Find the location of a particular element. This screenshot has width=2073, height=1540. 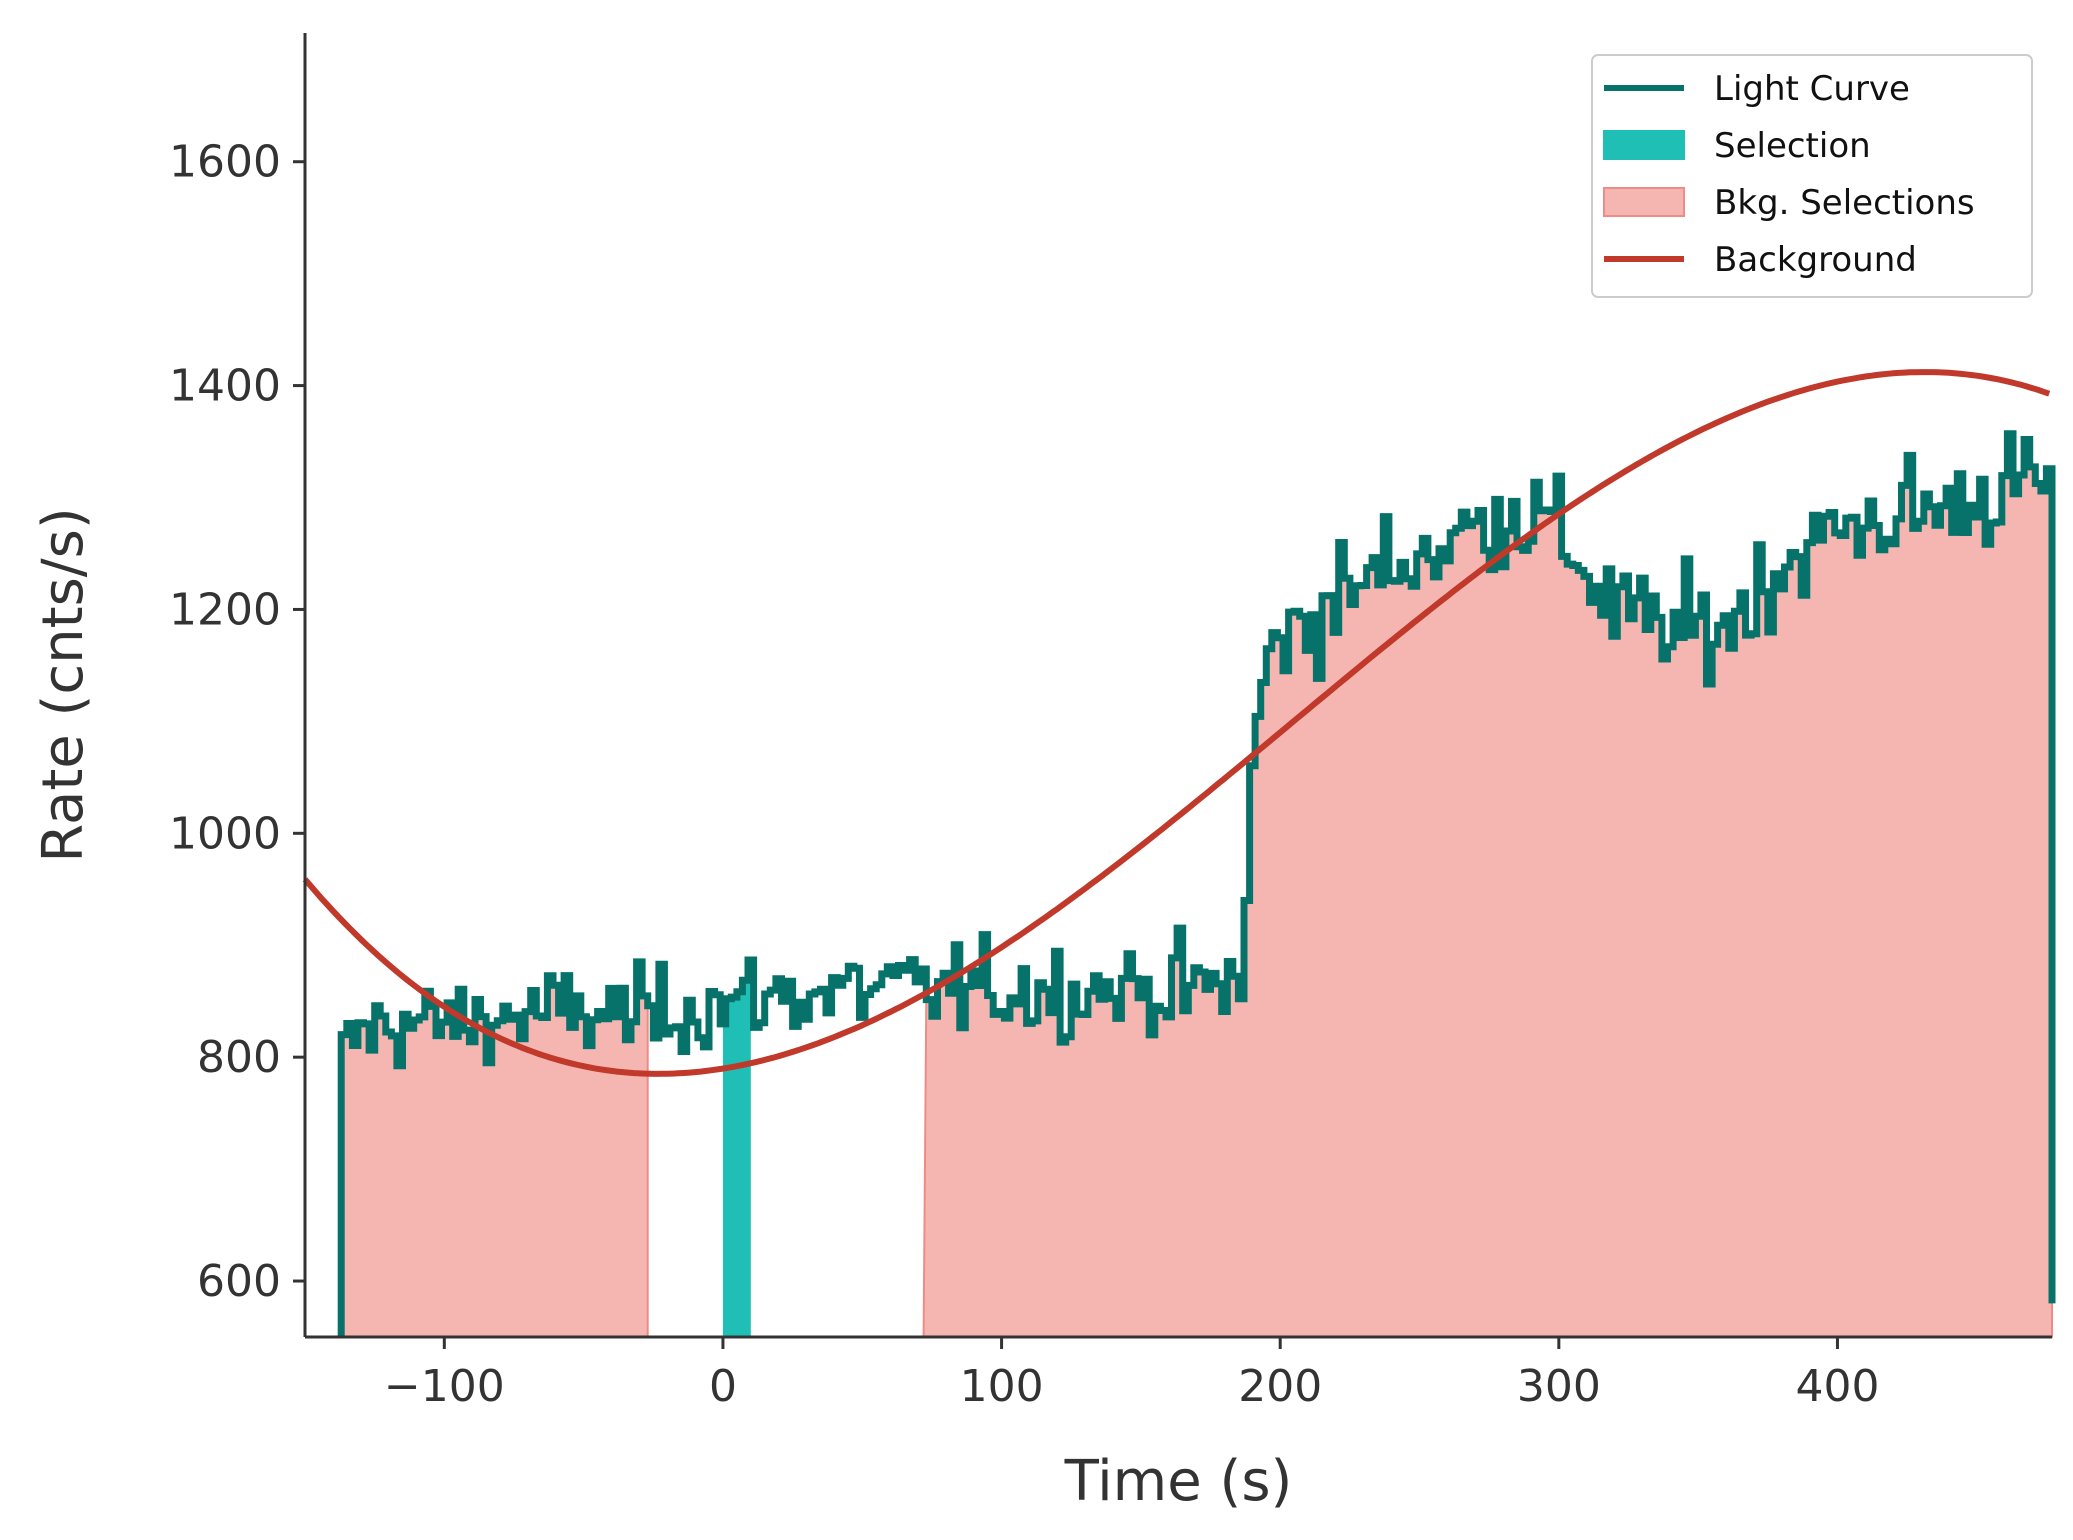

legend-label: Background is located at coordinates (1815, 260).